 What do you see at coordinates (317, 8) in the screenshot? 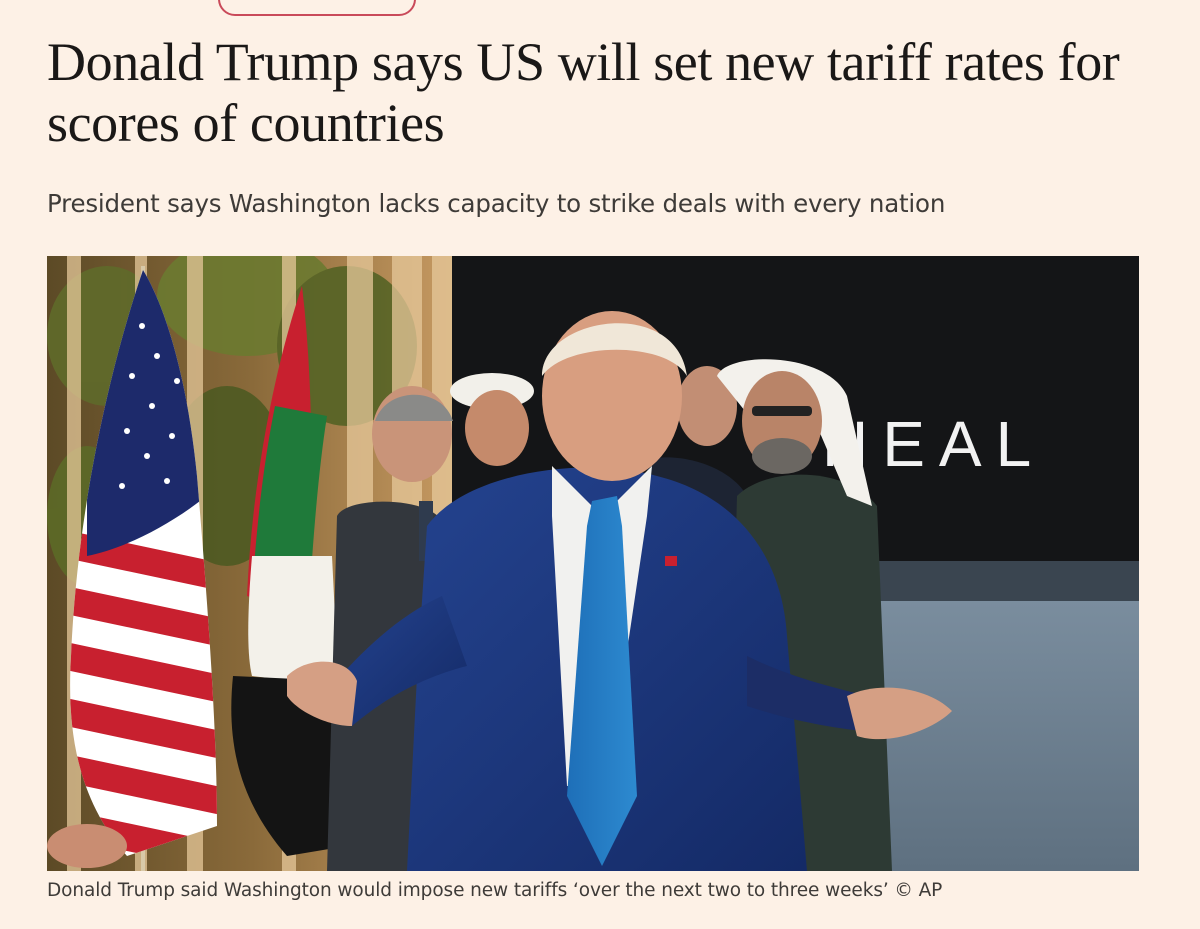
I see `topic-follow-pill` at bounding box center [317, 8].